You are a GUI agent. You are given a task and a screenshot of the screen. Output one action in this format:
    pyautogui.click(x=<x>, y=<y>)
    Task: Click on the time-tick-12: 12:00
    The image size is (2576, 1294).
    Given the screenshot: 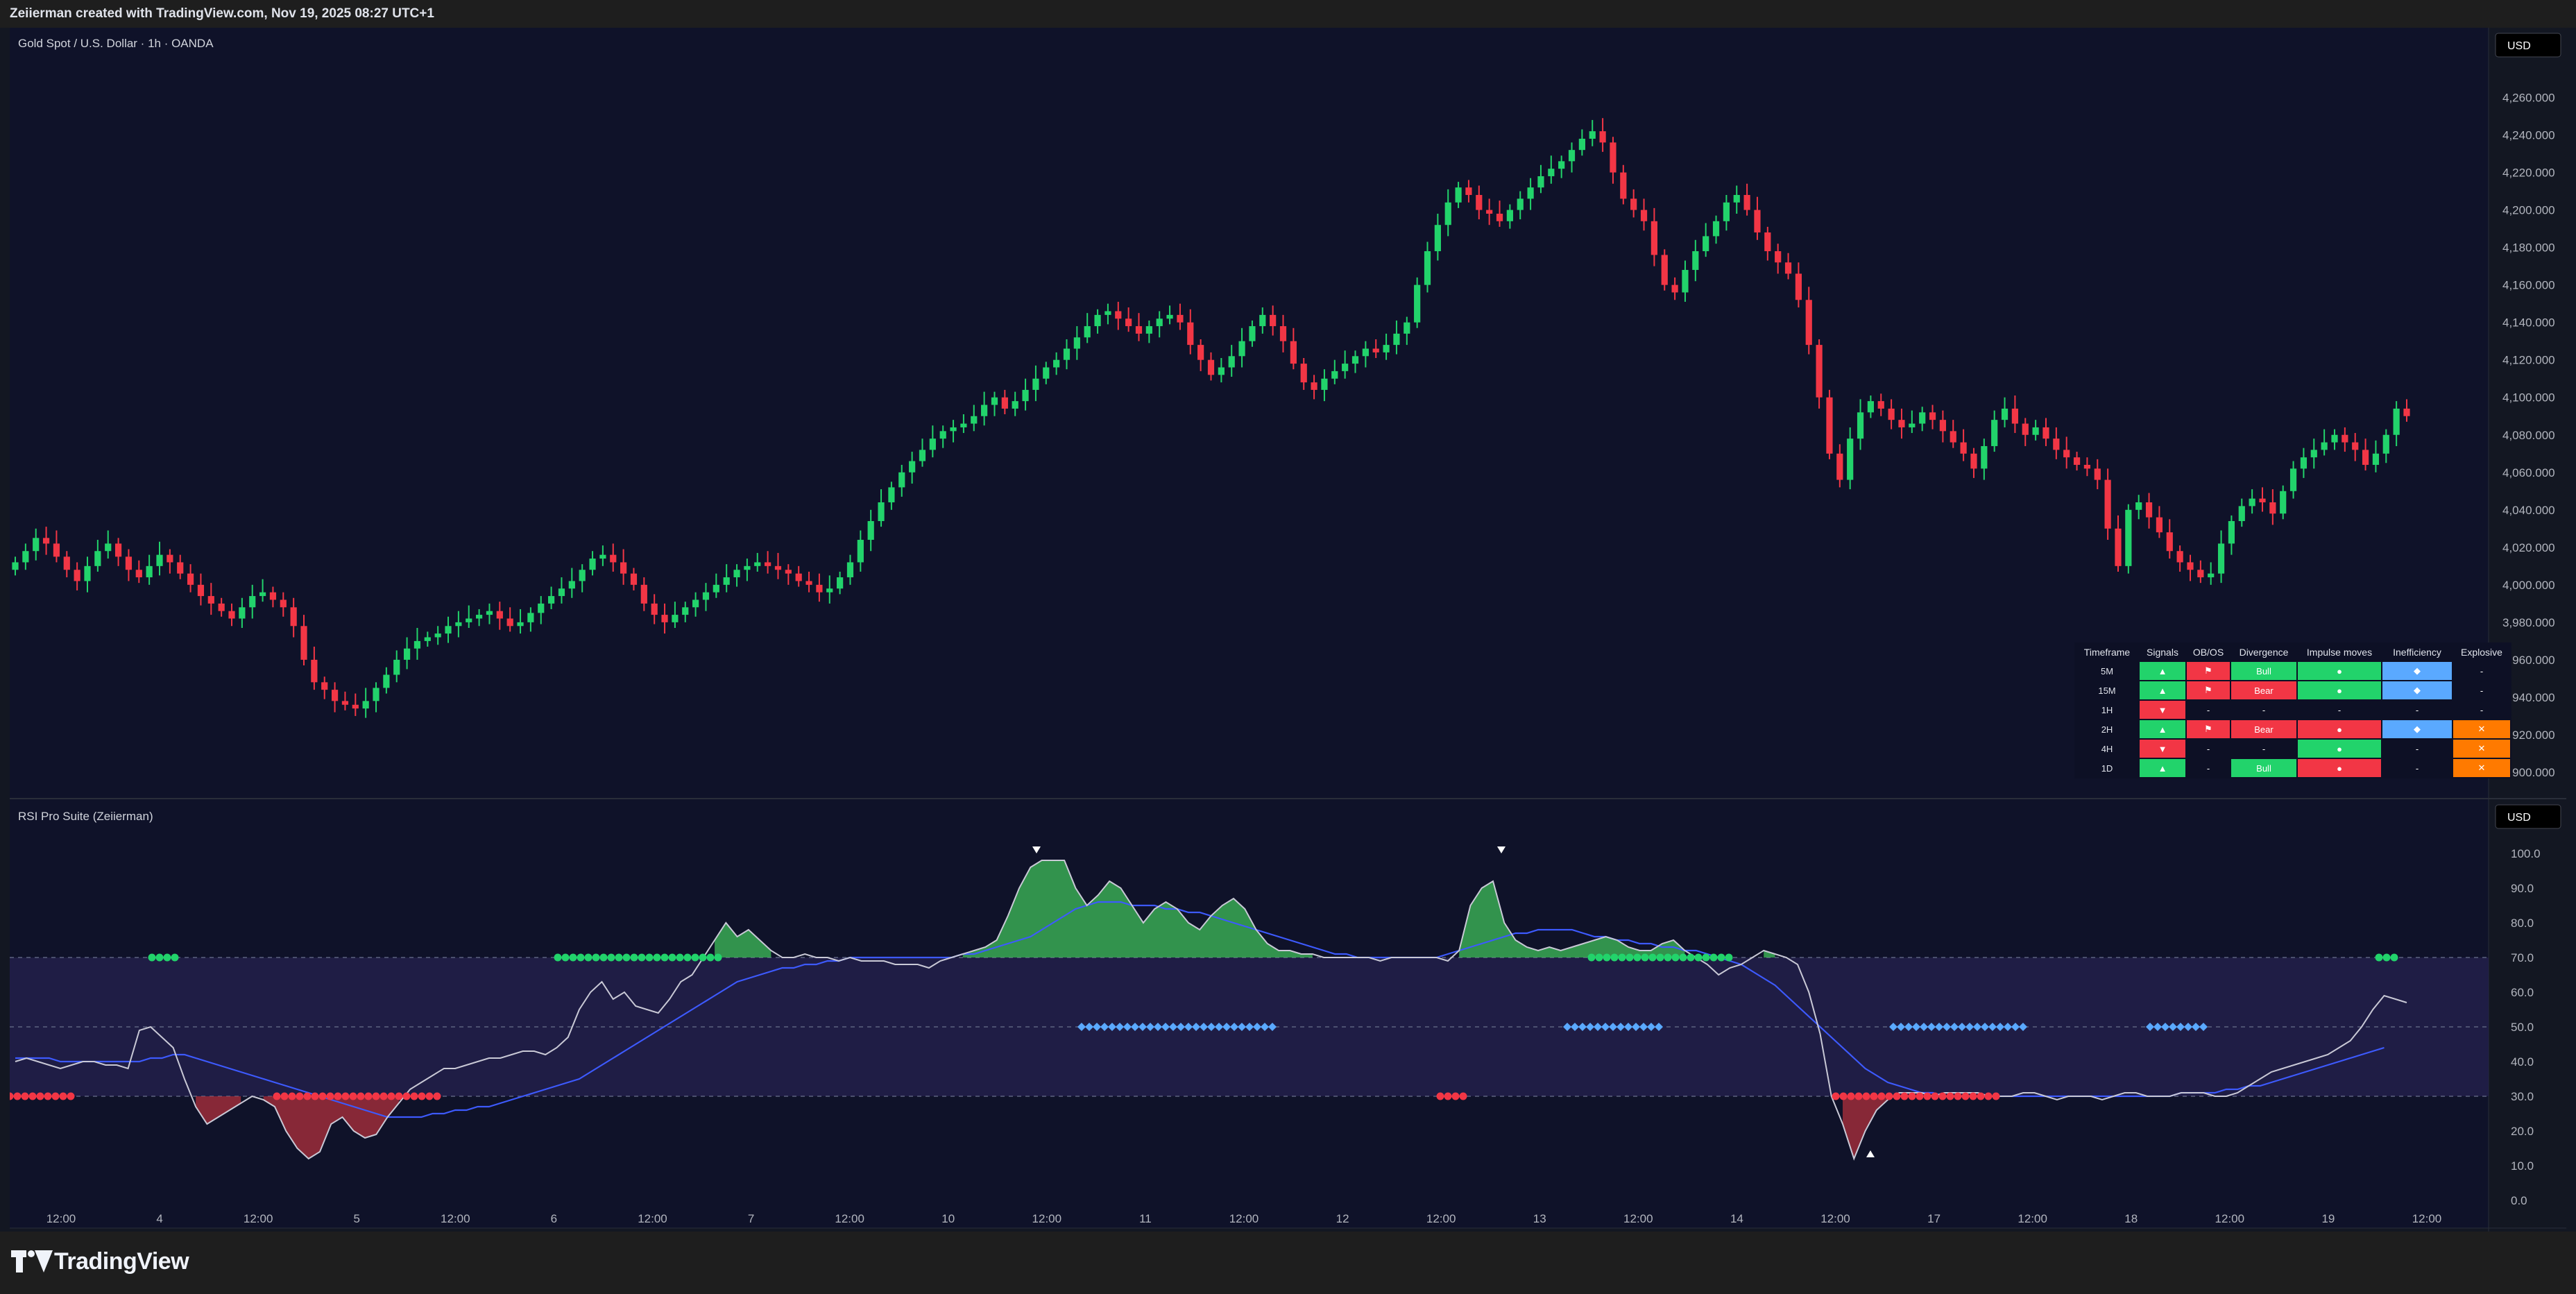 What is the action you would take?
    pyautogui.click(x=1244, y=1218)
    